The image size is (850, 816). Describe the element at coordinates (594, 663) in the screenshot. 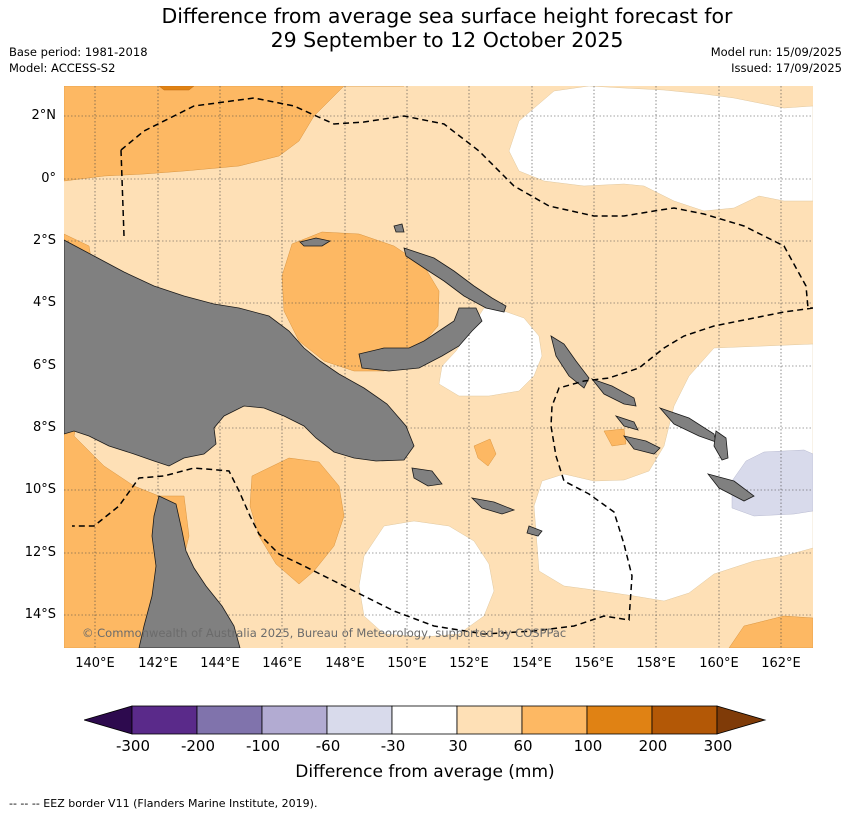

I see `lon-label-156e: 156°E` at that location.